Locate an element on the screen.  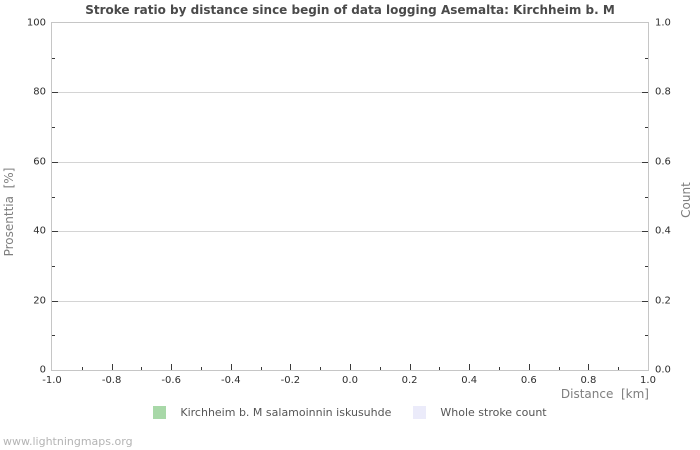
y-right-tick-label: 0.8 is located at coordinates (663, 92).